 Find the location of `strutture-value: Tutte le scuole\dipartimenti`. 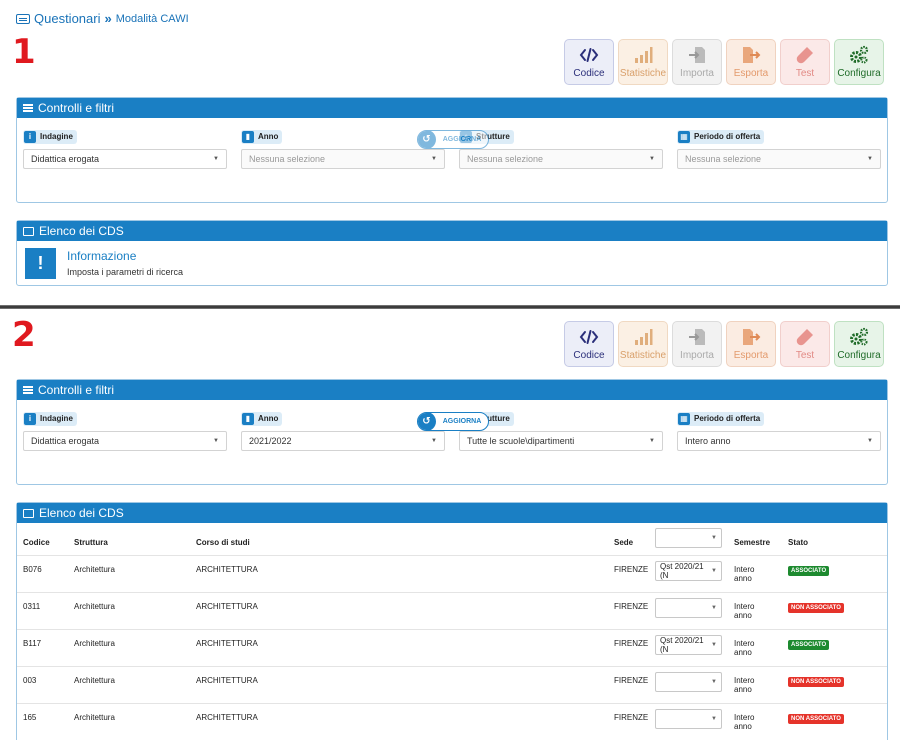

strutture-value: Tutte le scuole\dipartimenti is located at coordinates (521, 441).